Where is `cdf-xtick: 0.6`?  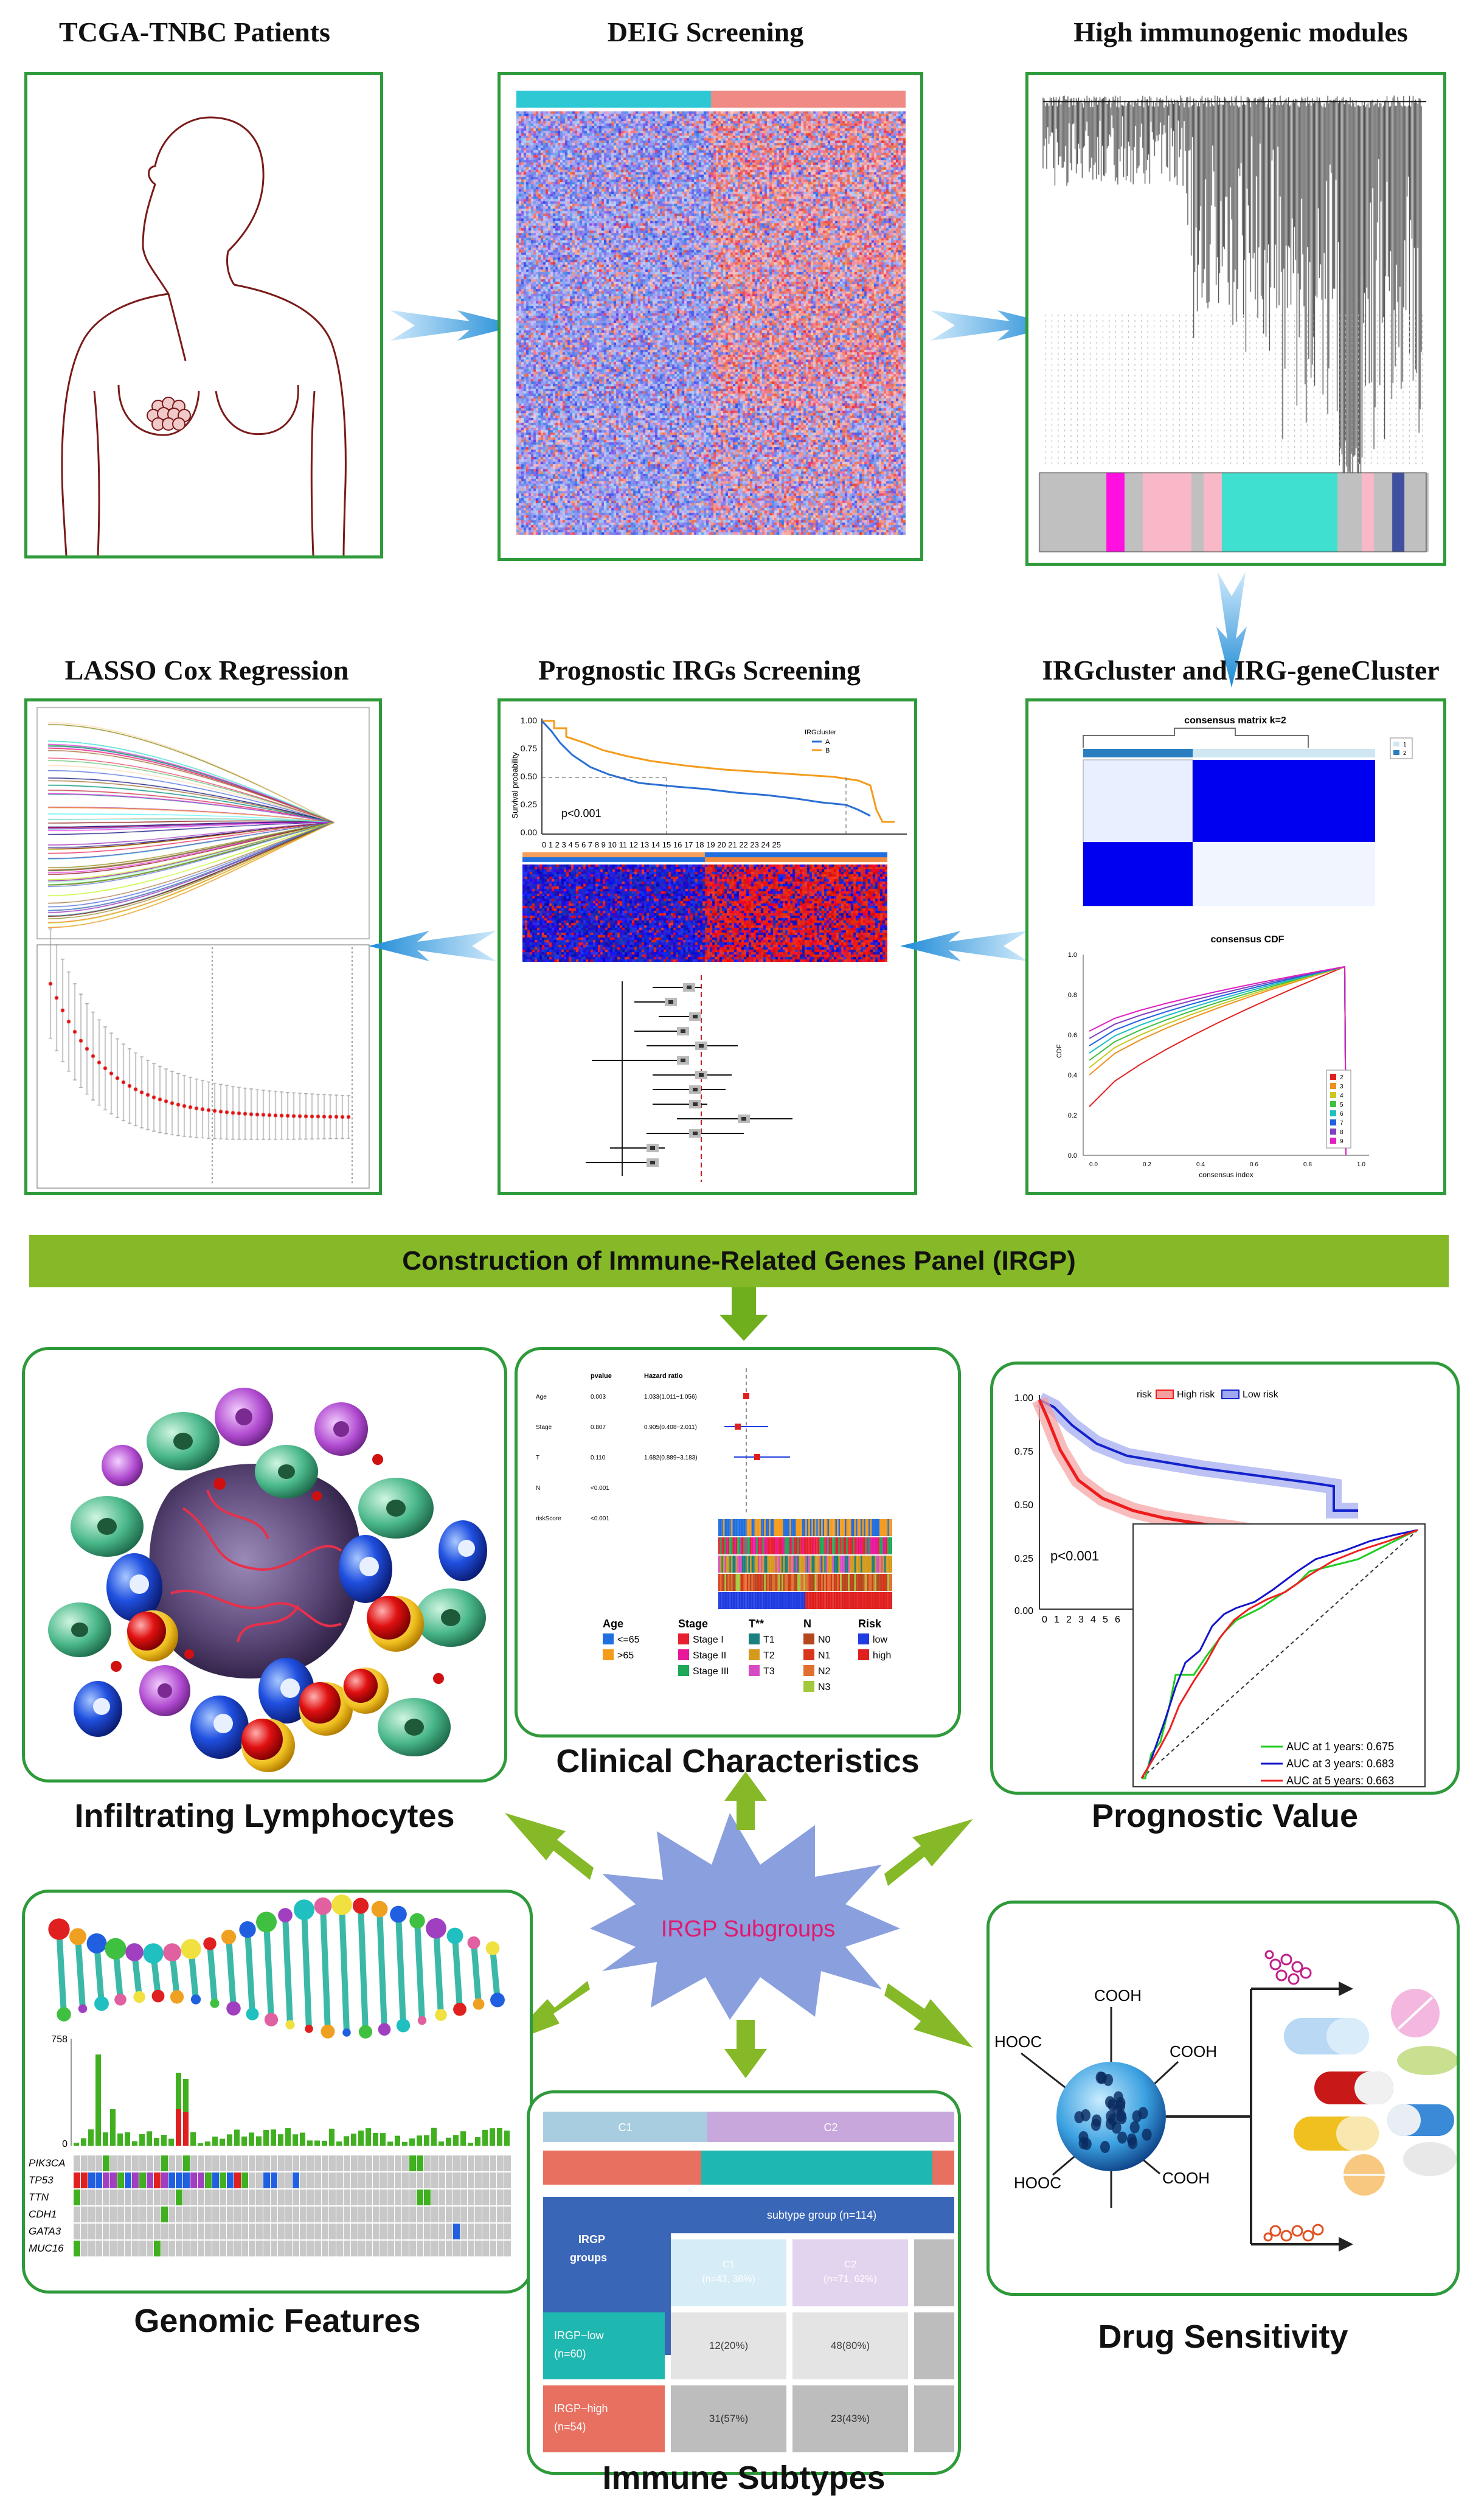 cdf-xtick: 0.6 is located at coordinates (1254, 1164).